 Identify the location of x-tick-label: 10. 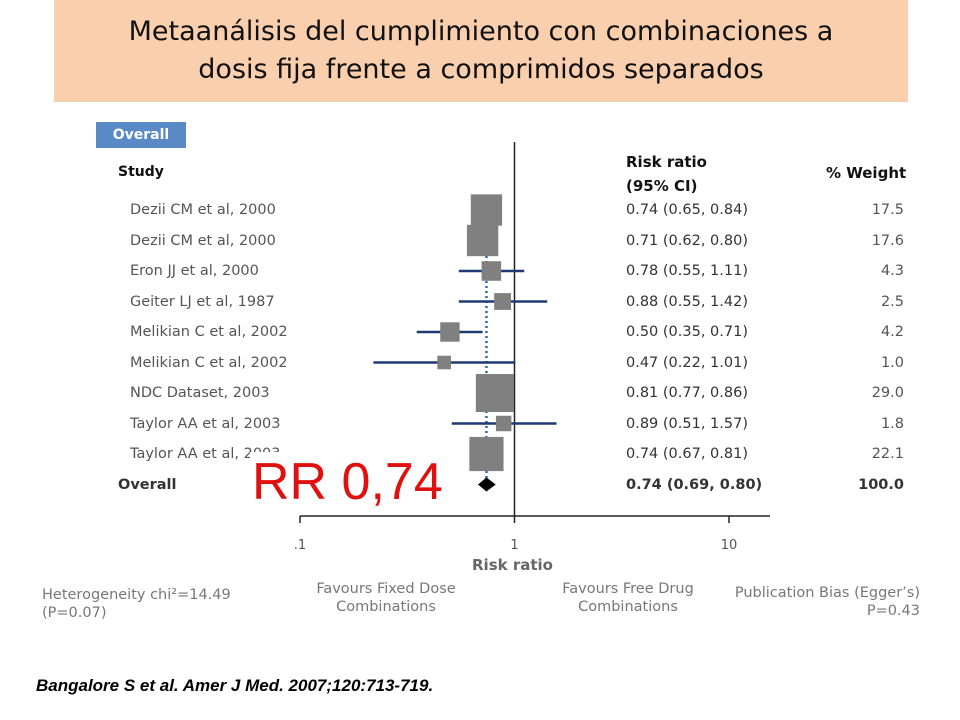
(729, 545).